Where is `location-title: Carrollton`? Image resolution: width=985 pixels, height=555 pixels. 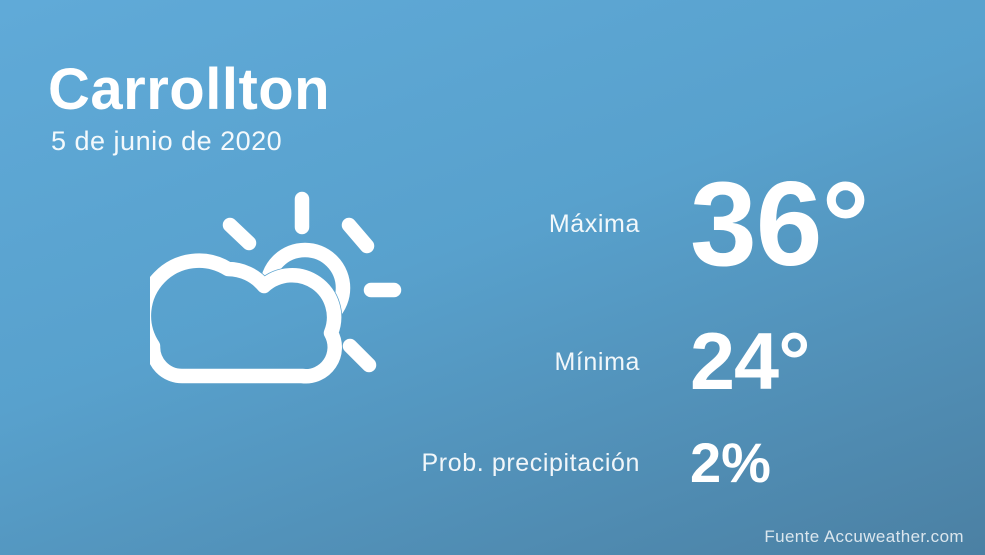 location-title: Carrollton is located at coordinates (189, 89).